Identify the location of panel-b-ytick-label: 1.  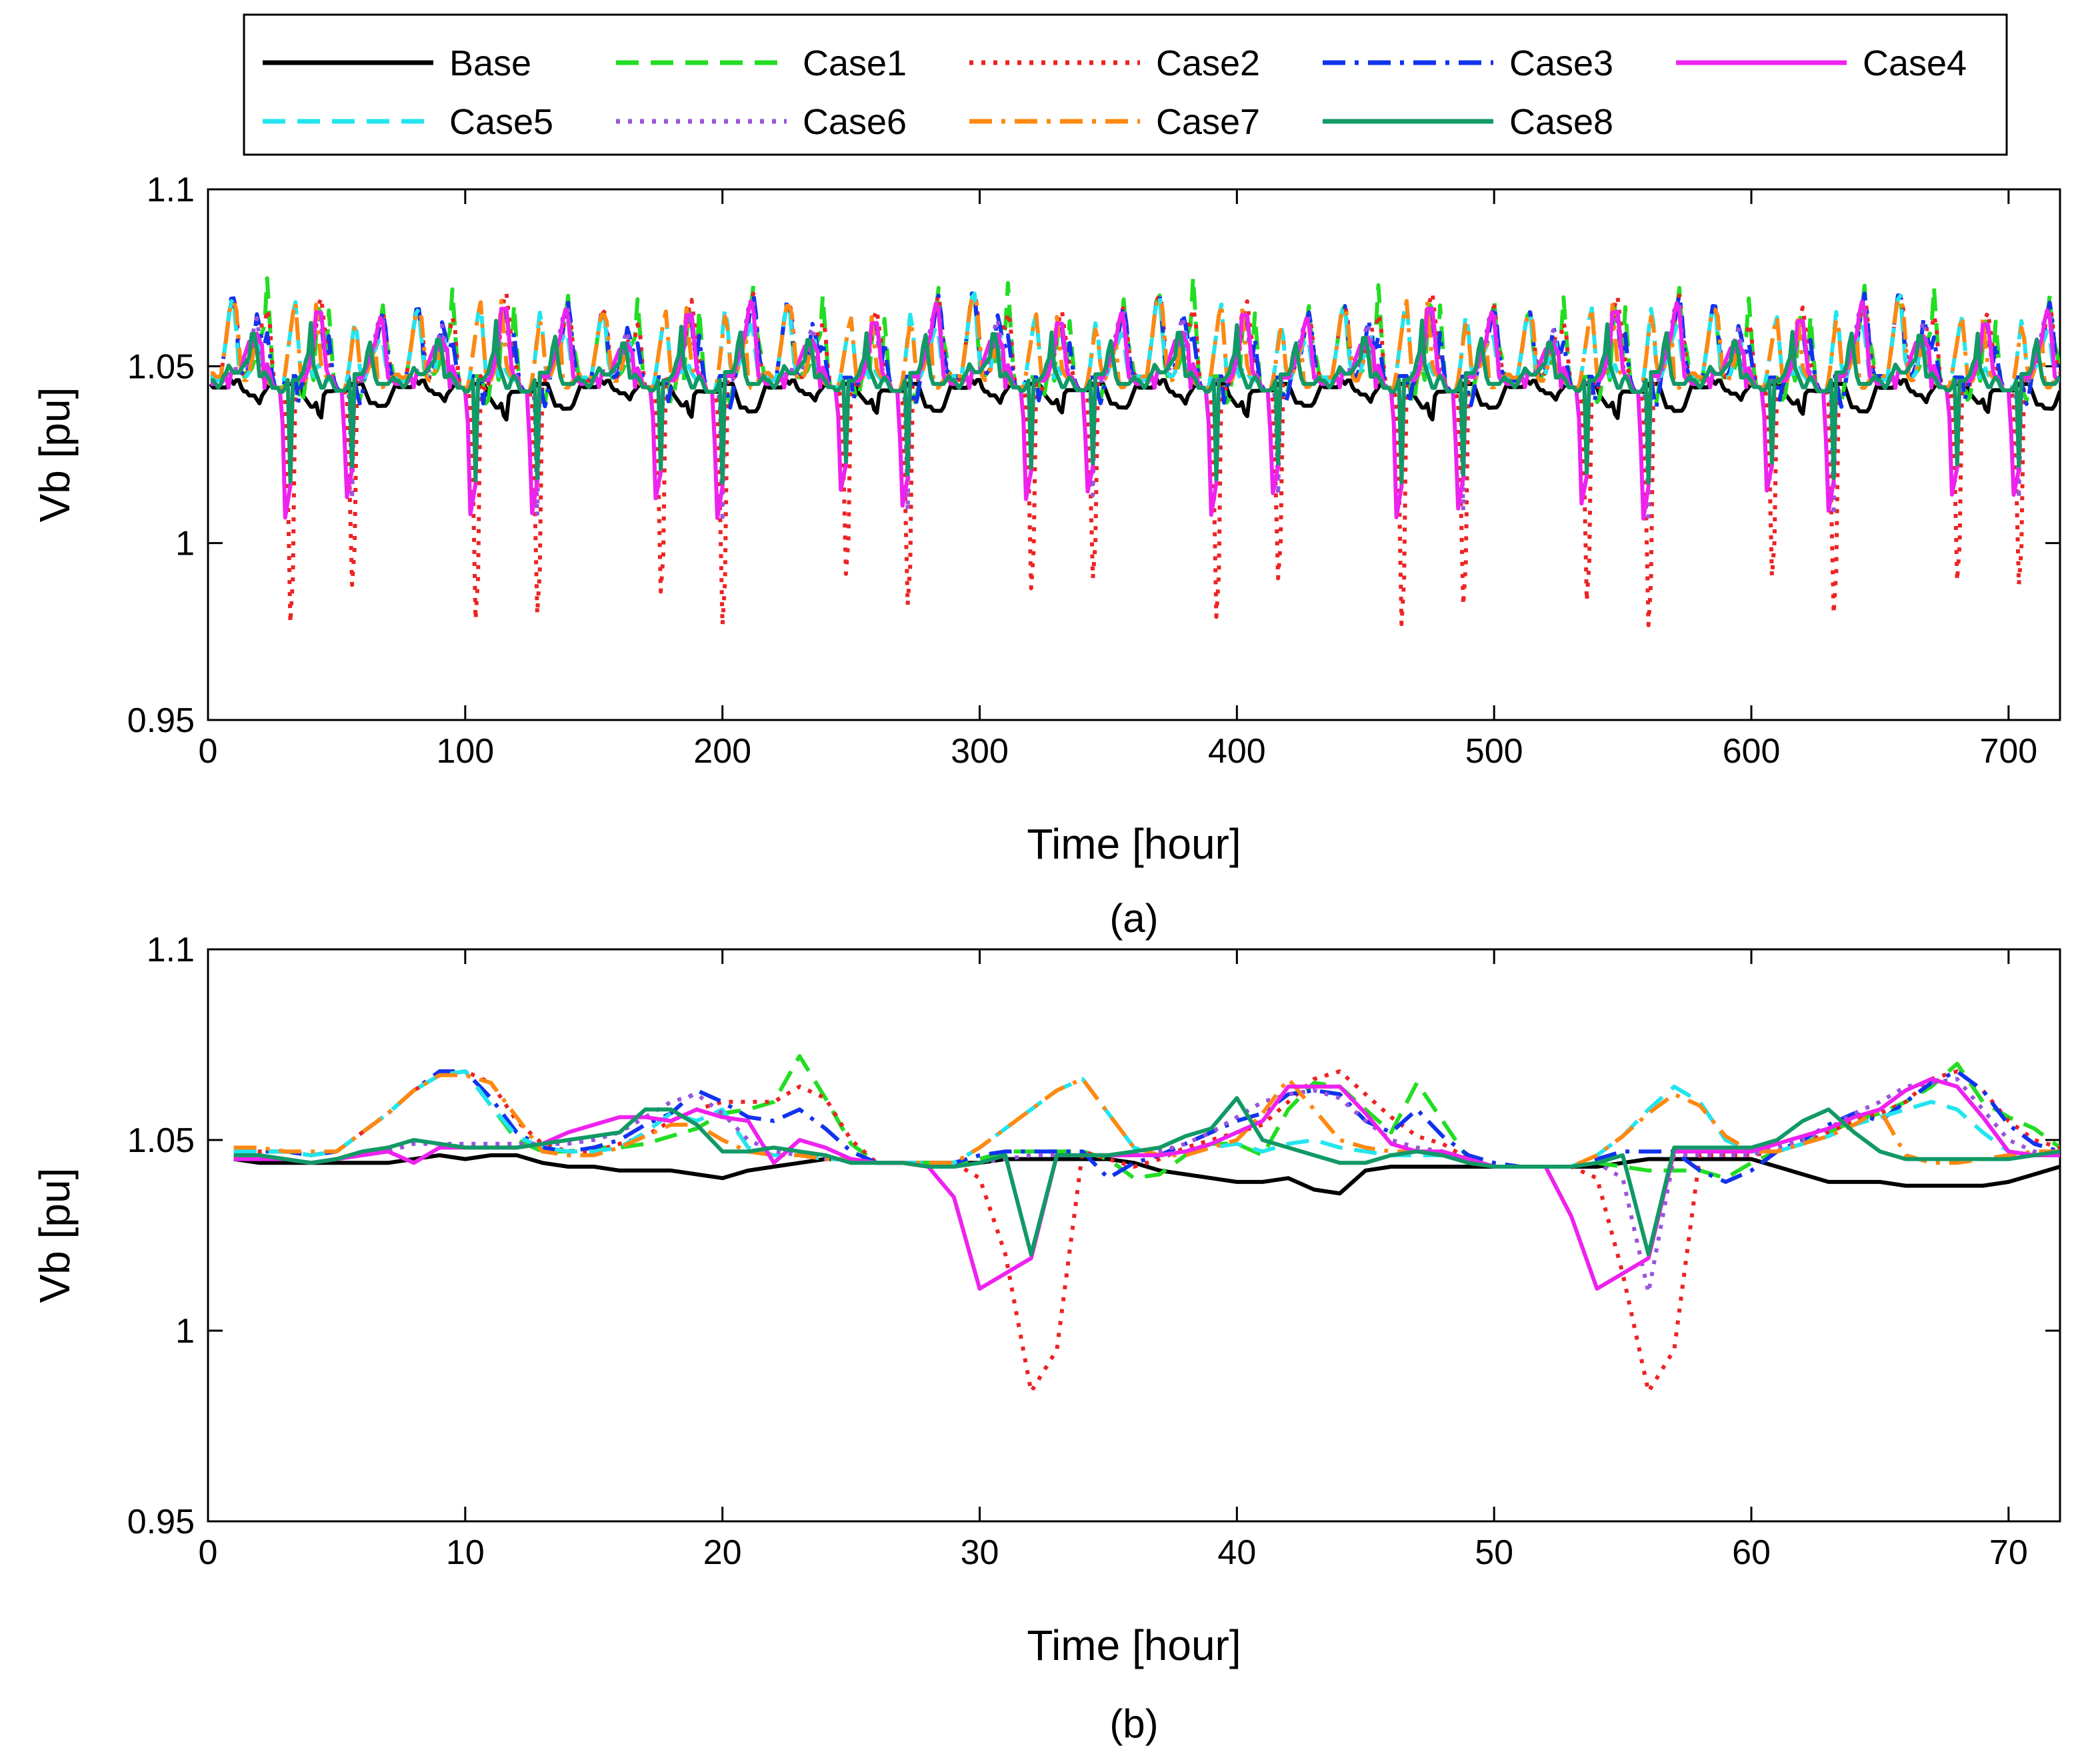
(185, 1331).